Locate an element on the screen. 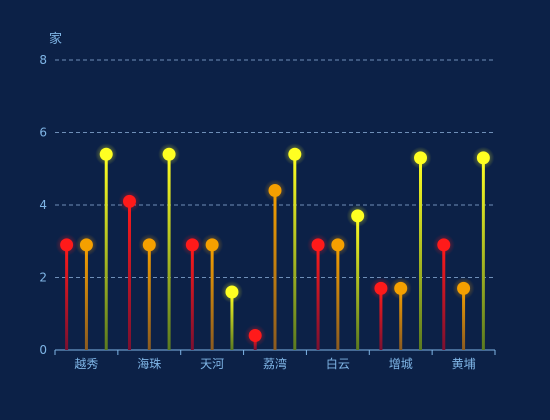 The height and width of the screenshot is (420, 550). y-axis-label: 家 is located at coordinates (55, 39).